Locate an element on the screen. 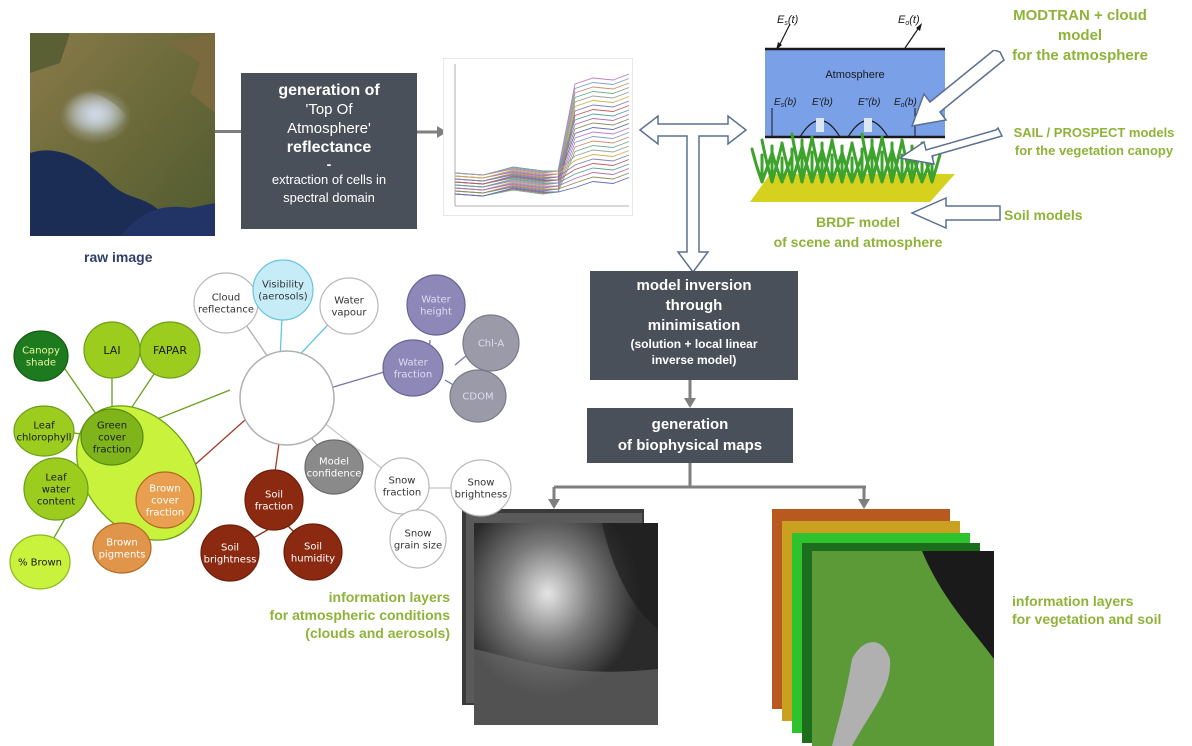  bubble-shape-fapar is located at coordinates (170, 350).